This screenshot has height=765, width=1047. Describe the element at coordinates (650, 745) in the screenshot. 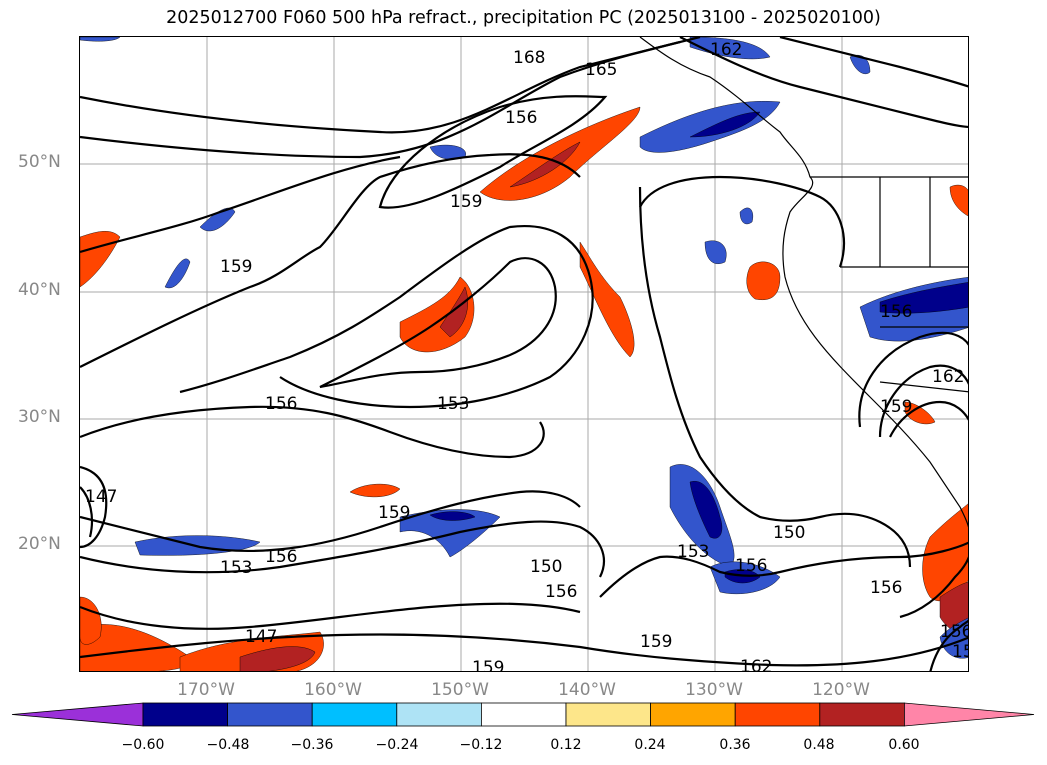

I see `colorbar-tick: 0.24` at that location.